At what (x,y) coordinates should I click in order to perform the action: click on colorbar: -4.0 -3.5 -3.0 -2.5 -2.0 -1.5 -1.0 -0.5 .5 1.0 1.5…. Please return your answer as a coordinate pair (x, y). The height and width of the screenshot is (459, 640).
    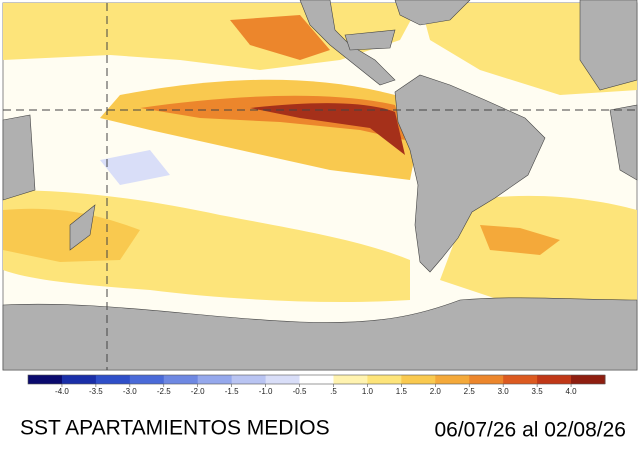
    Looking at the image, I should click on (316, 385).